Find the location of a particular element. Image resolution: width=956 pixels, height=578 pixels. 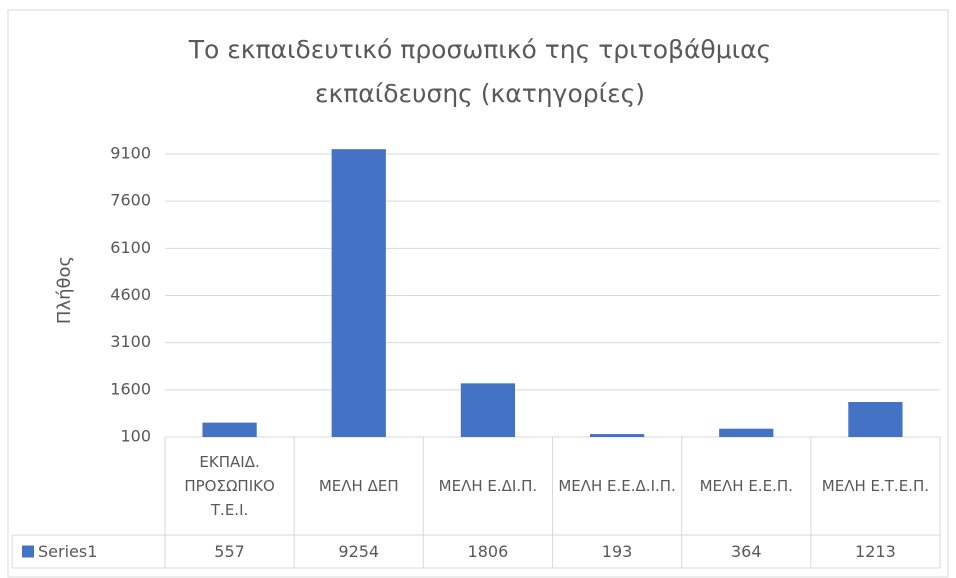

table-value: 193 is located at coordinates (617, 551).